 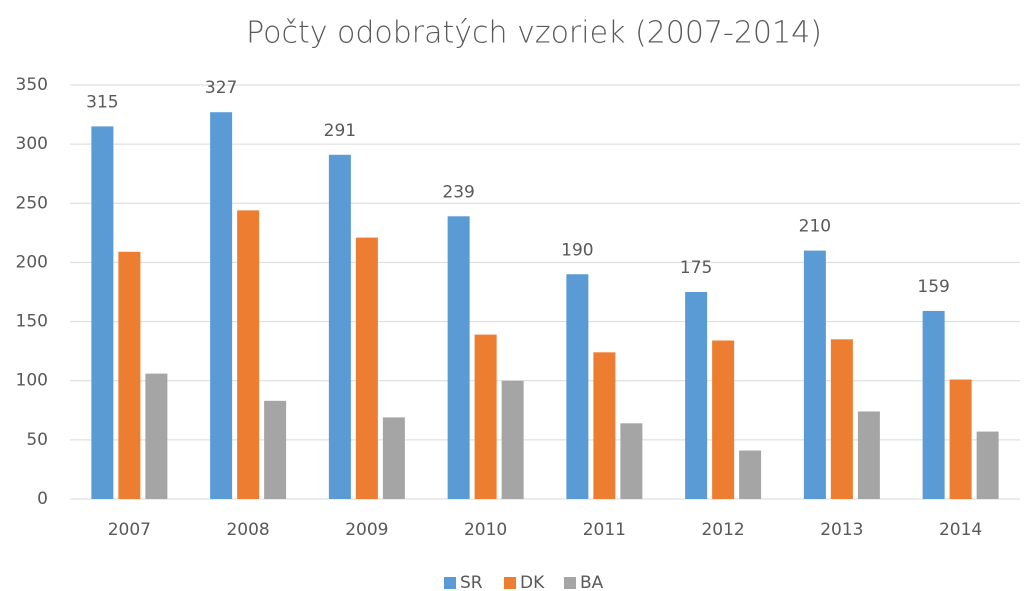 I want to click on x-tick-label: 2012, so click(x=722, y=530).